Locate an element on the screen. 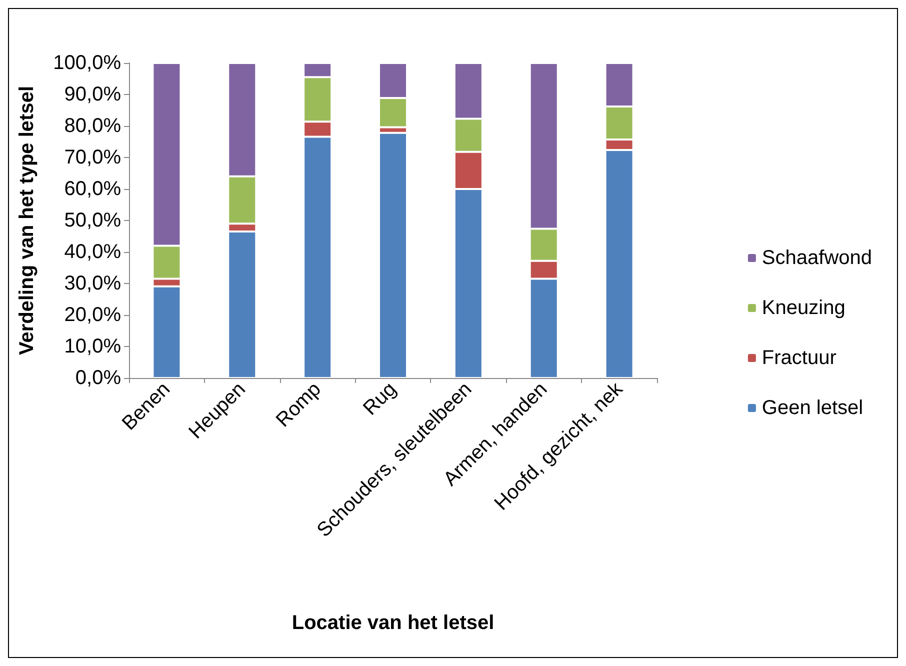  y-tick-label: 40,0% is located at coordinates (93, 252).